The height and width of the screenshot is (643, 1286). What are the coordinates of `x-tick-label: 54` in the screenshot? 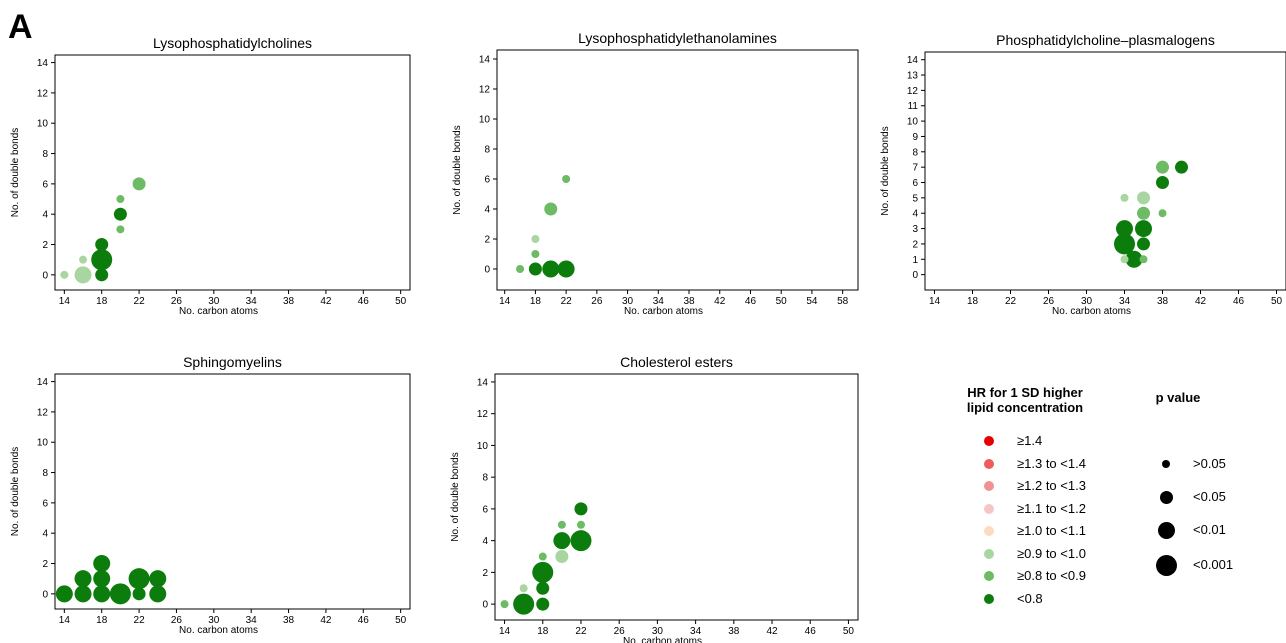 It's located at (812, 301).